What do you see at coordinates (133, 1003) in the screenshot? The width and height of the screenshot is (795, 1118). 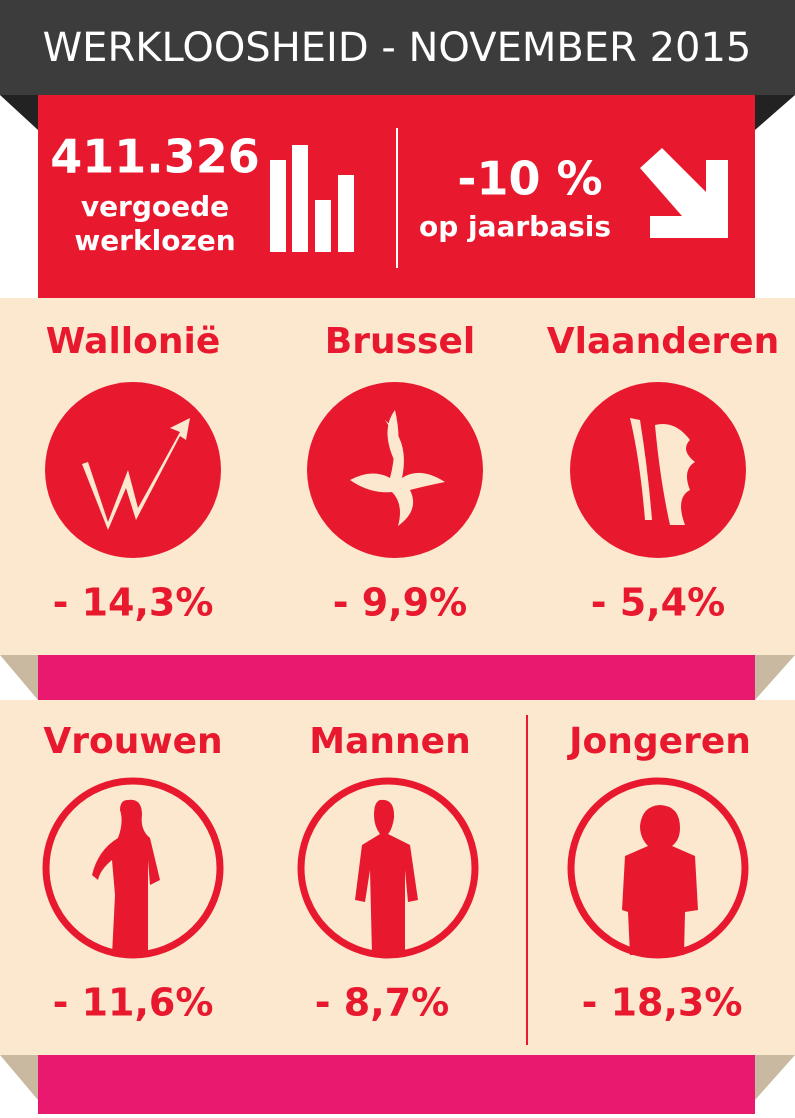 I see `group-change: - 11,6%` at bounding box center [133, 1003].